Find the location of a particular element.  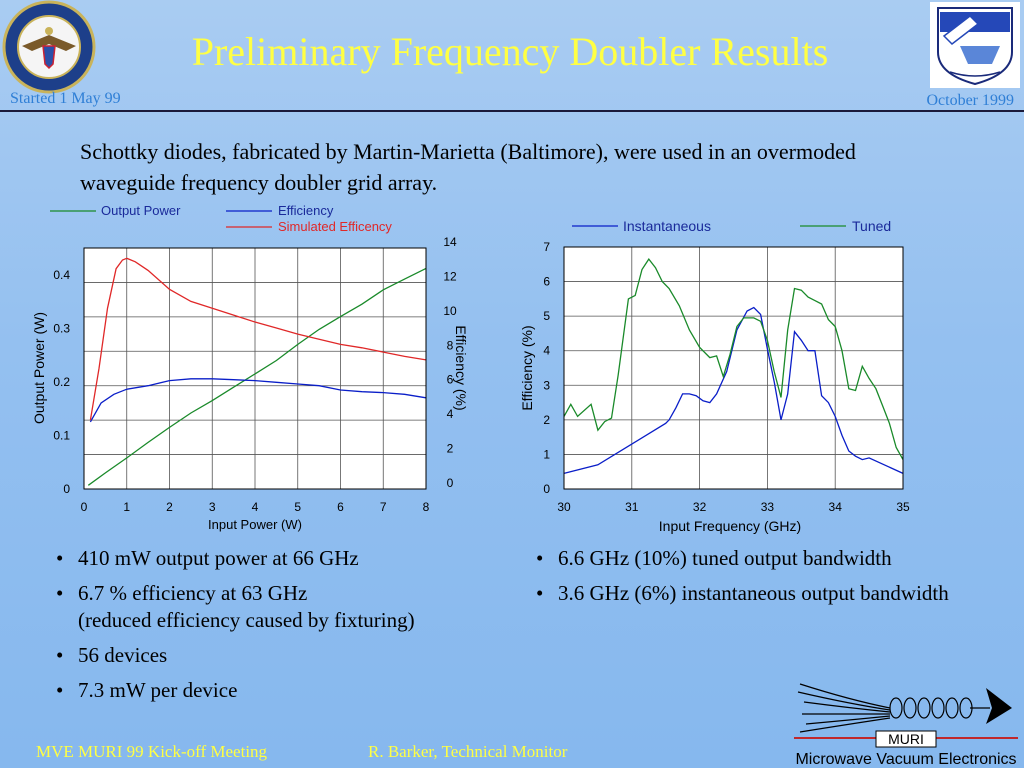

chart2-ytick-label: 7 is located at coordinates (546, 247).